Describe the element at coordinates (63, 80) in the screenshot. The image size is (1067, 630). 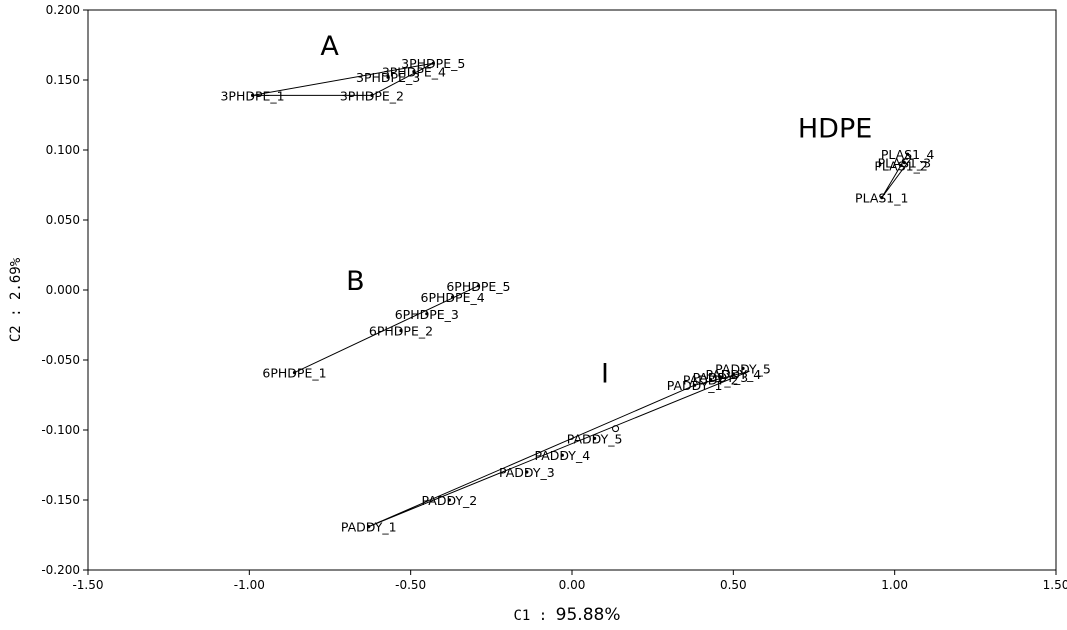
I see `y-tick-label: 0.150` at that location.